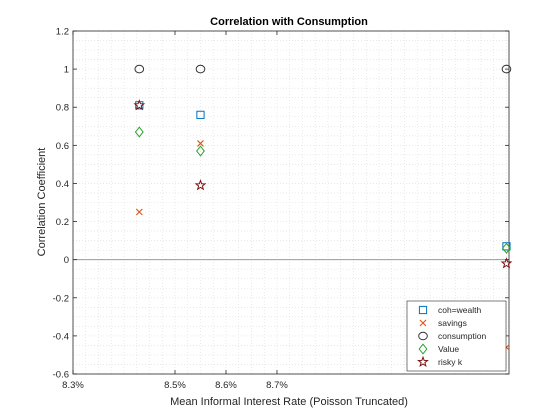 This screenshot has height=420, width=560. Describe the element at coordinates (62, 184) in the screenshot. I see `y-tick-label: 0.4` at that location.